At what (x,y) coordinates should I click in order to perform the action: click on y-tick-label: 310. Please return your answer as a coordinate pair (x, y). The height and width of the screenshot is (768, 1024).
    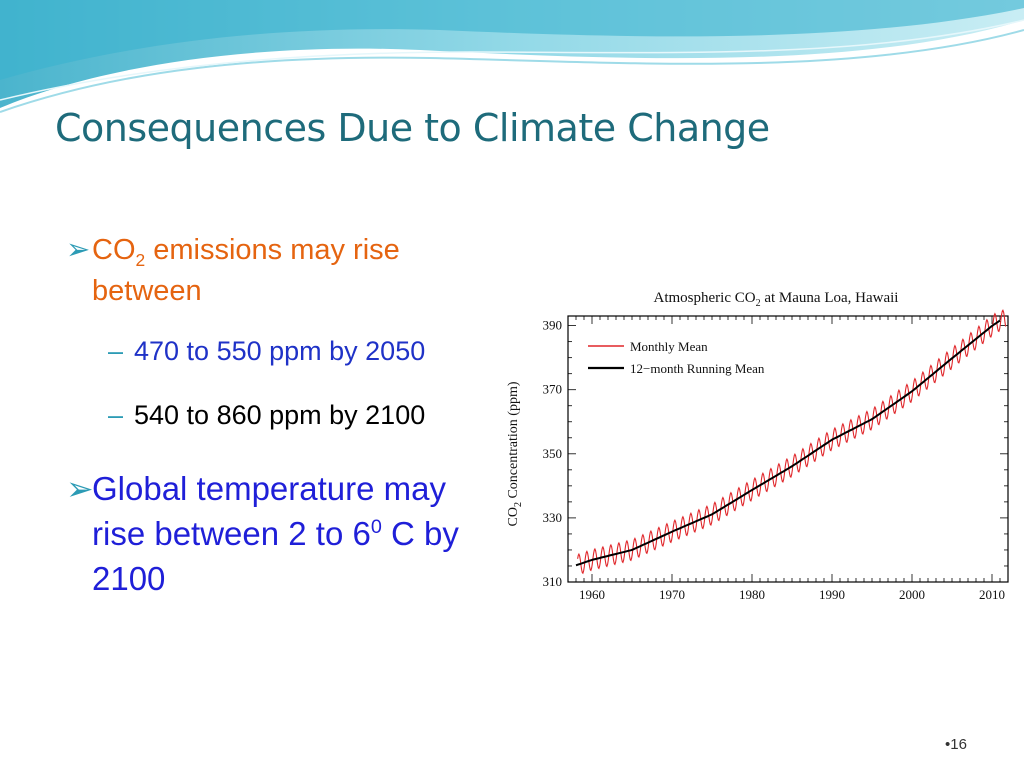
    Looking at the image, I should click on (553, 581).